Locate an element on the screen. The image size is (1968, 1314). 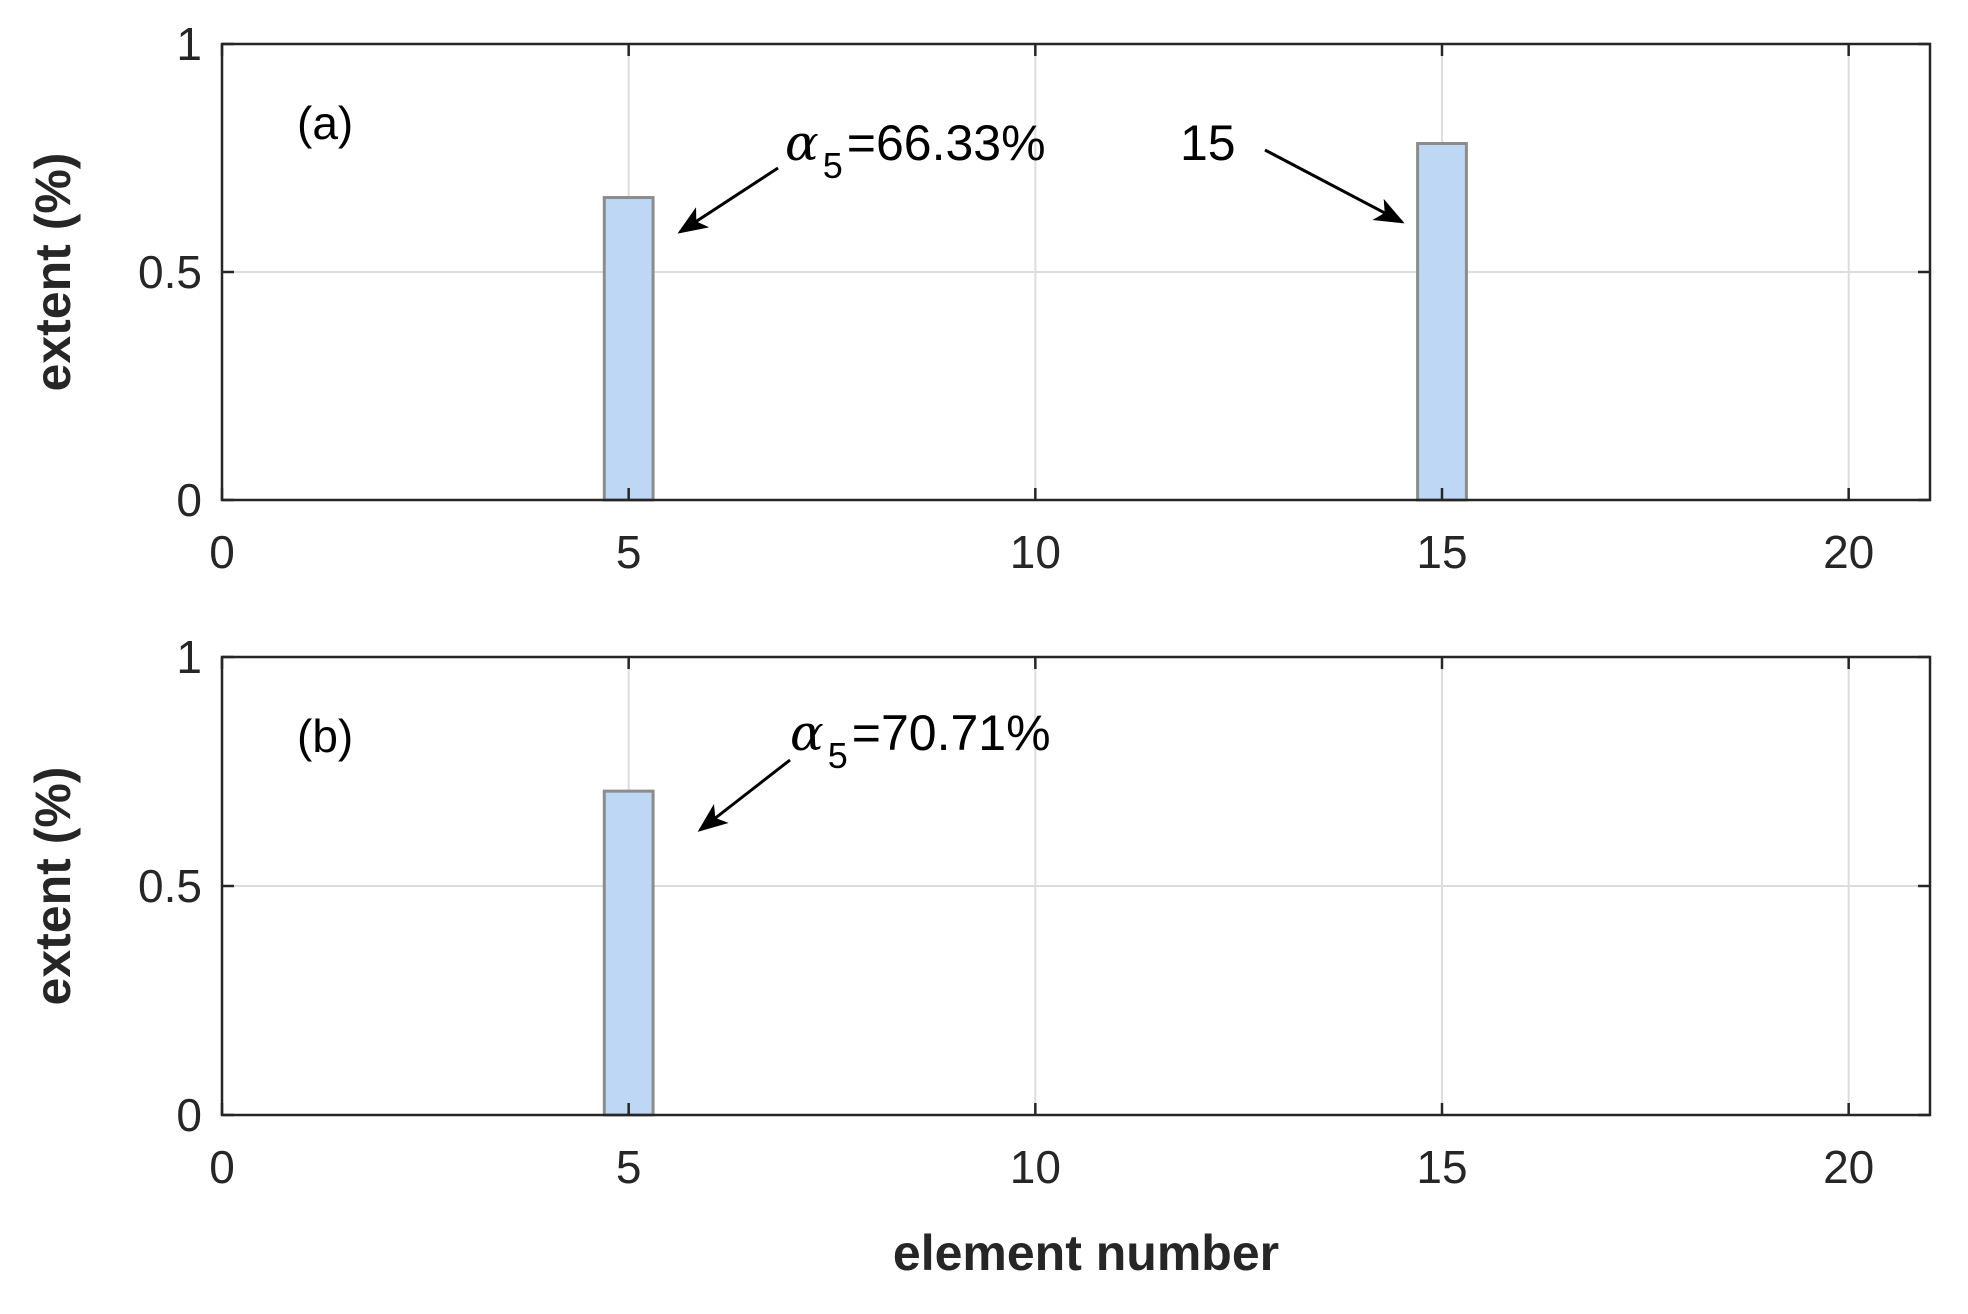
bar-annotation: α 5 =66.33% is located at coordinates (915, 150).